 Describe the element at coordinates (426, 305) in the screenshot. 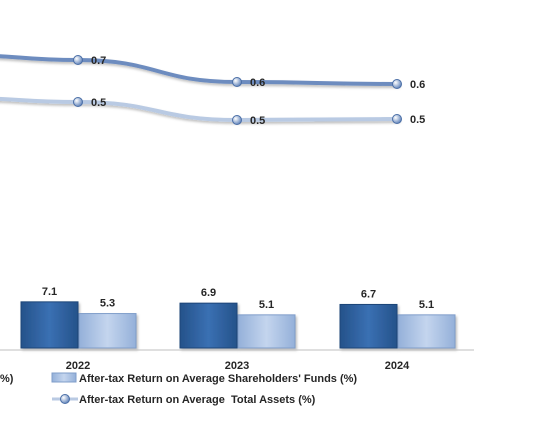

I see `bar-label-s2-2024: 5.1` at that location.